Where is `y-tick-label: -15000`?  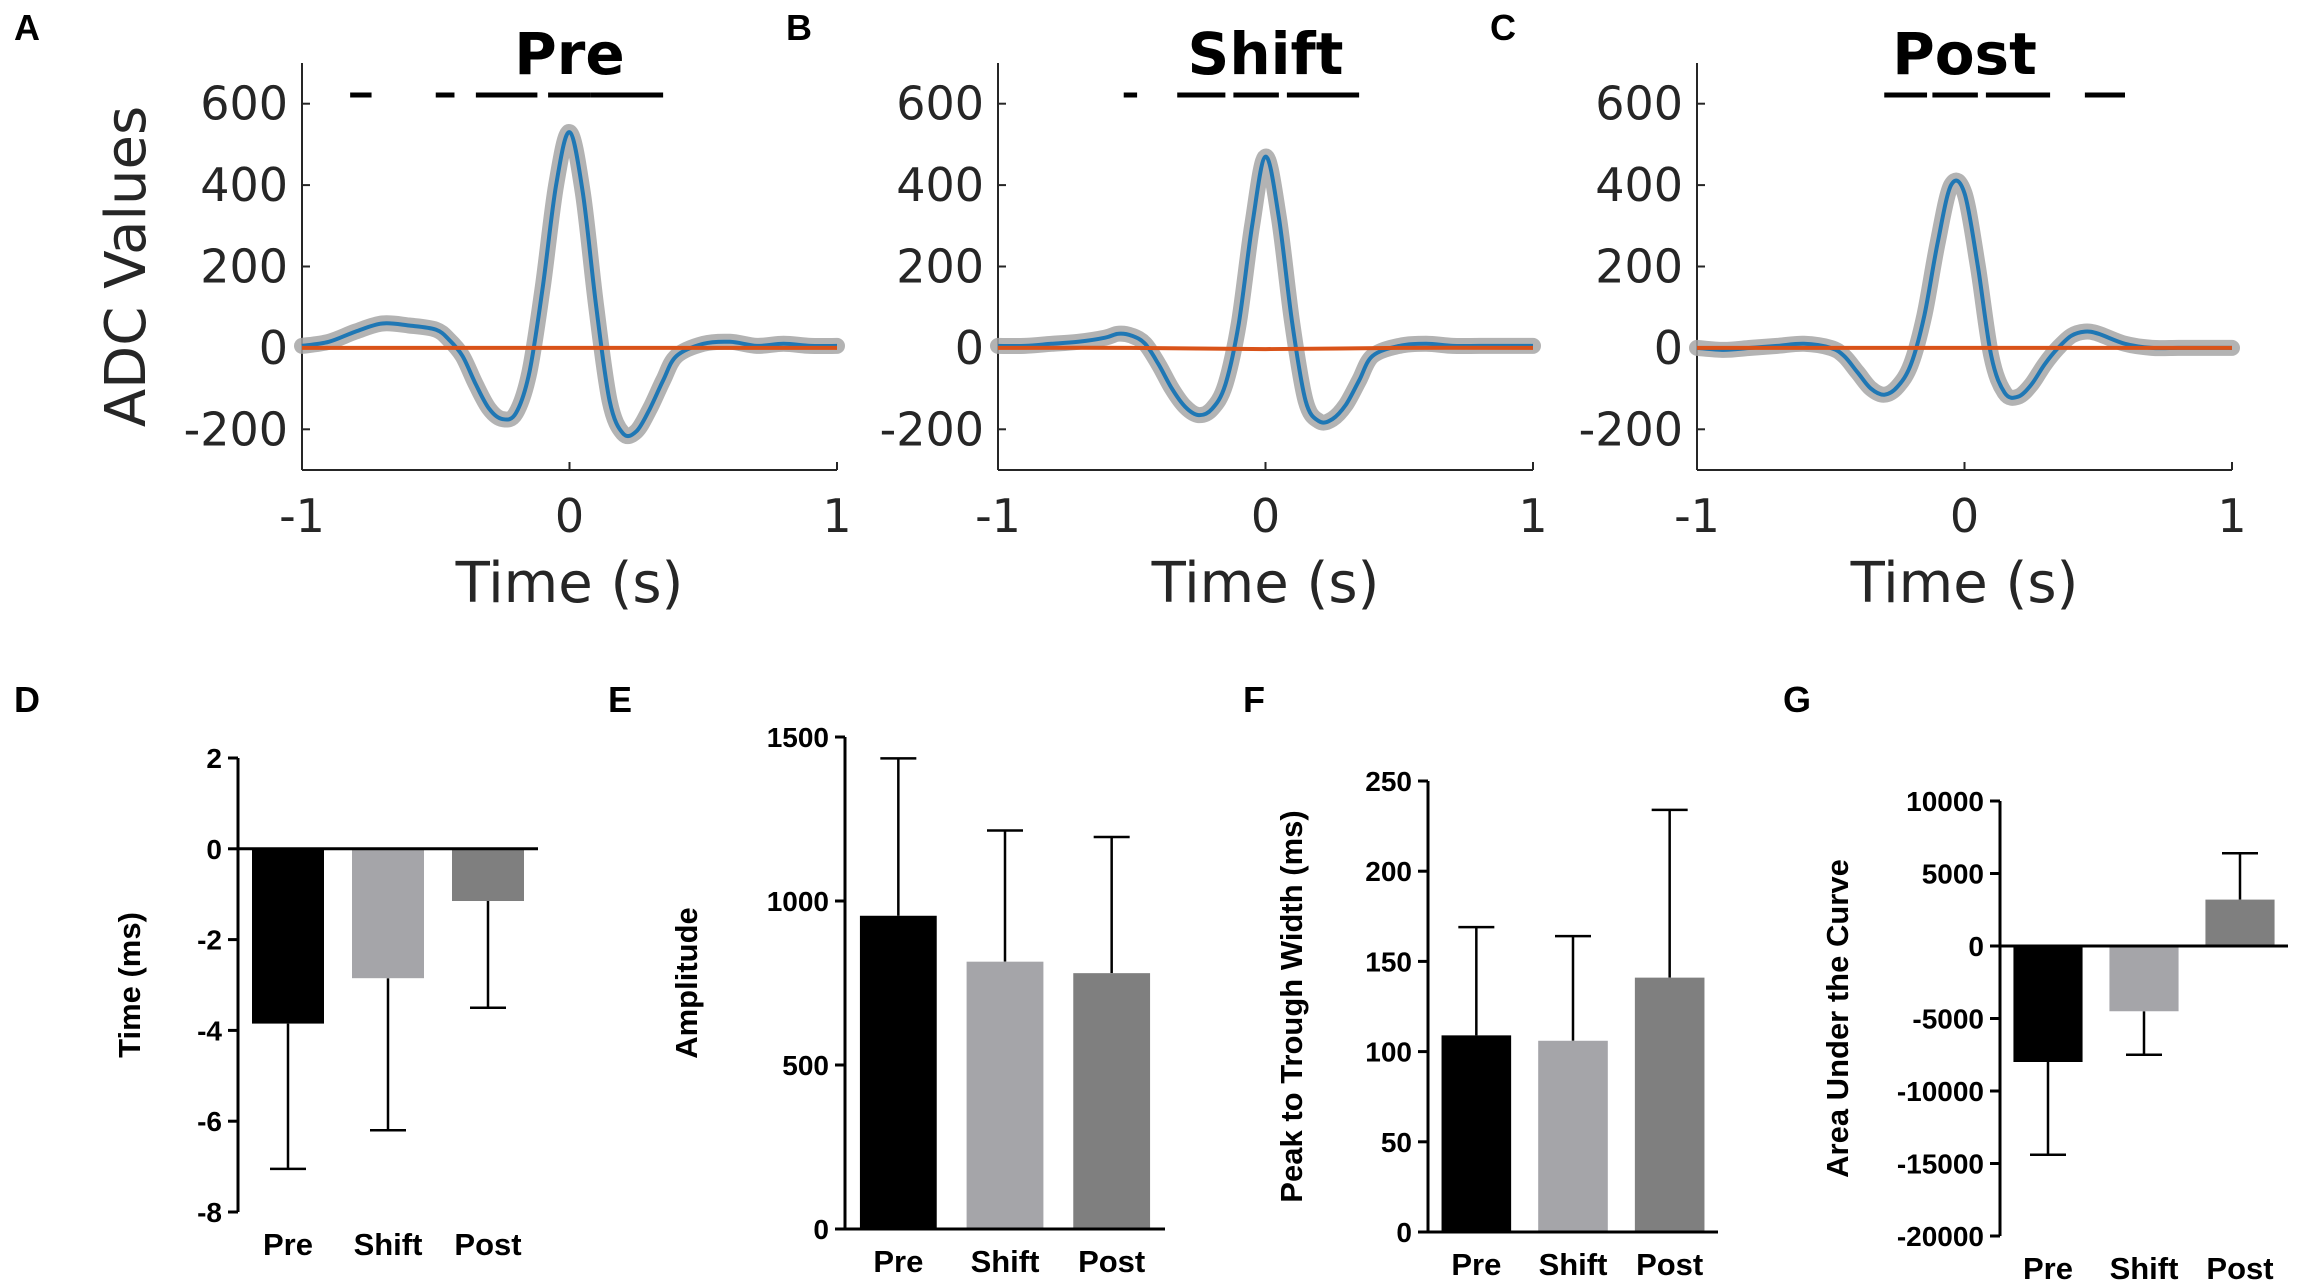 y-tick-label: -15000 is located at coordinates (1940, 1164).